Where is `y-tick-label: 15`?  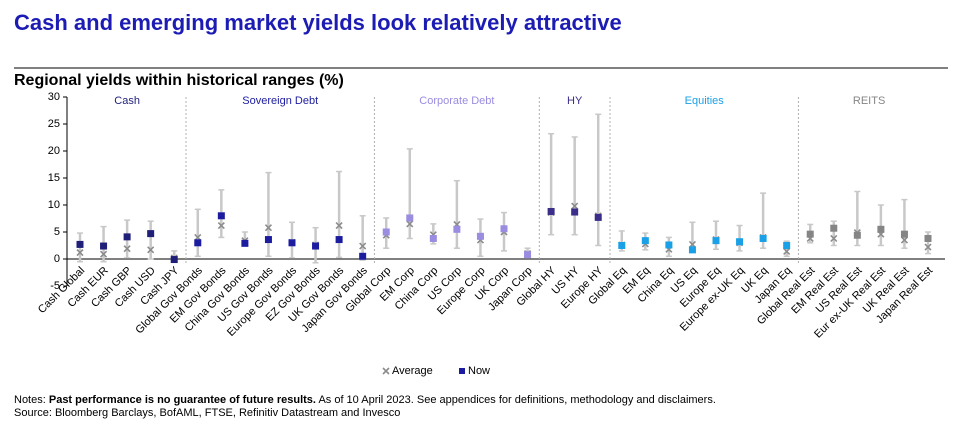 y-tick-label: 15 is located at coordinates (54, 178).